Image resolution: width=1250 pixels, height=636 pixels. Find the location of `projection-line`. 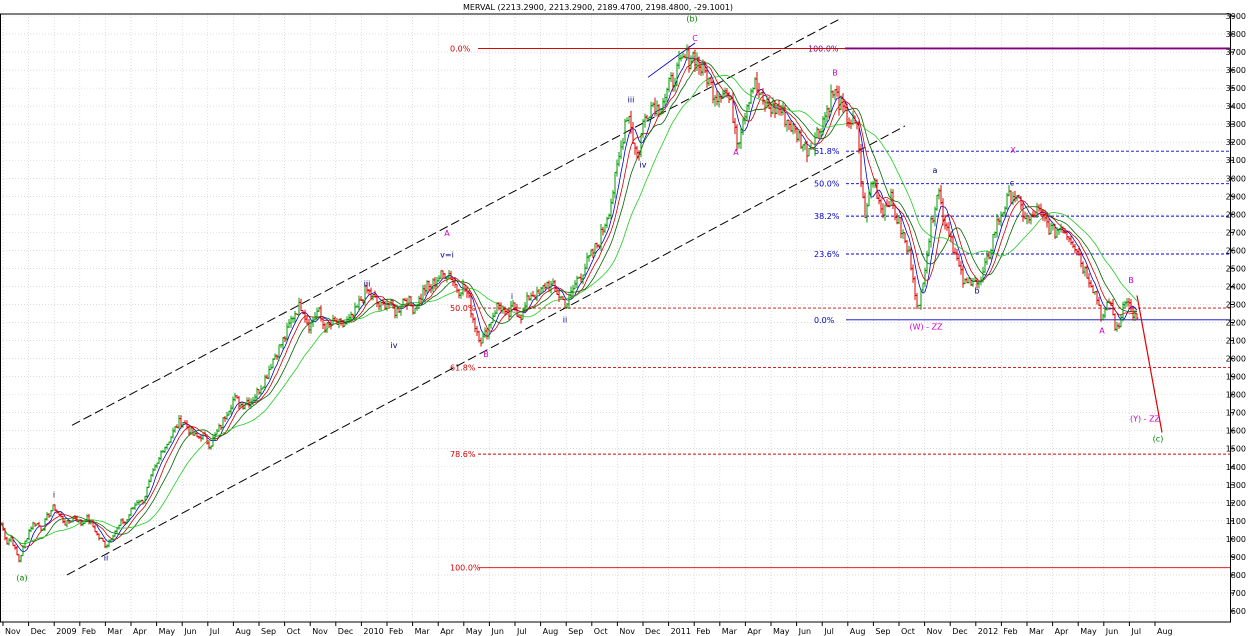

projection-line is located at coordinates (1149, 364).